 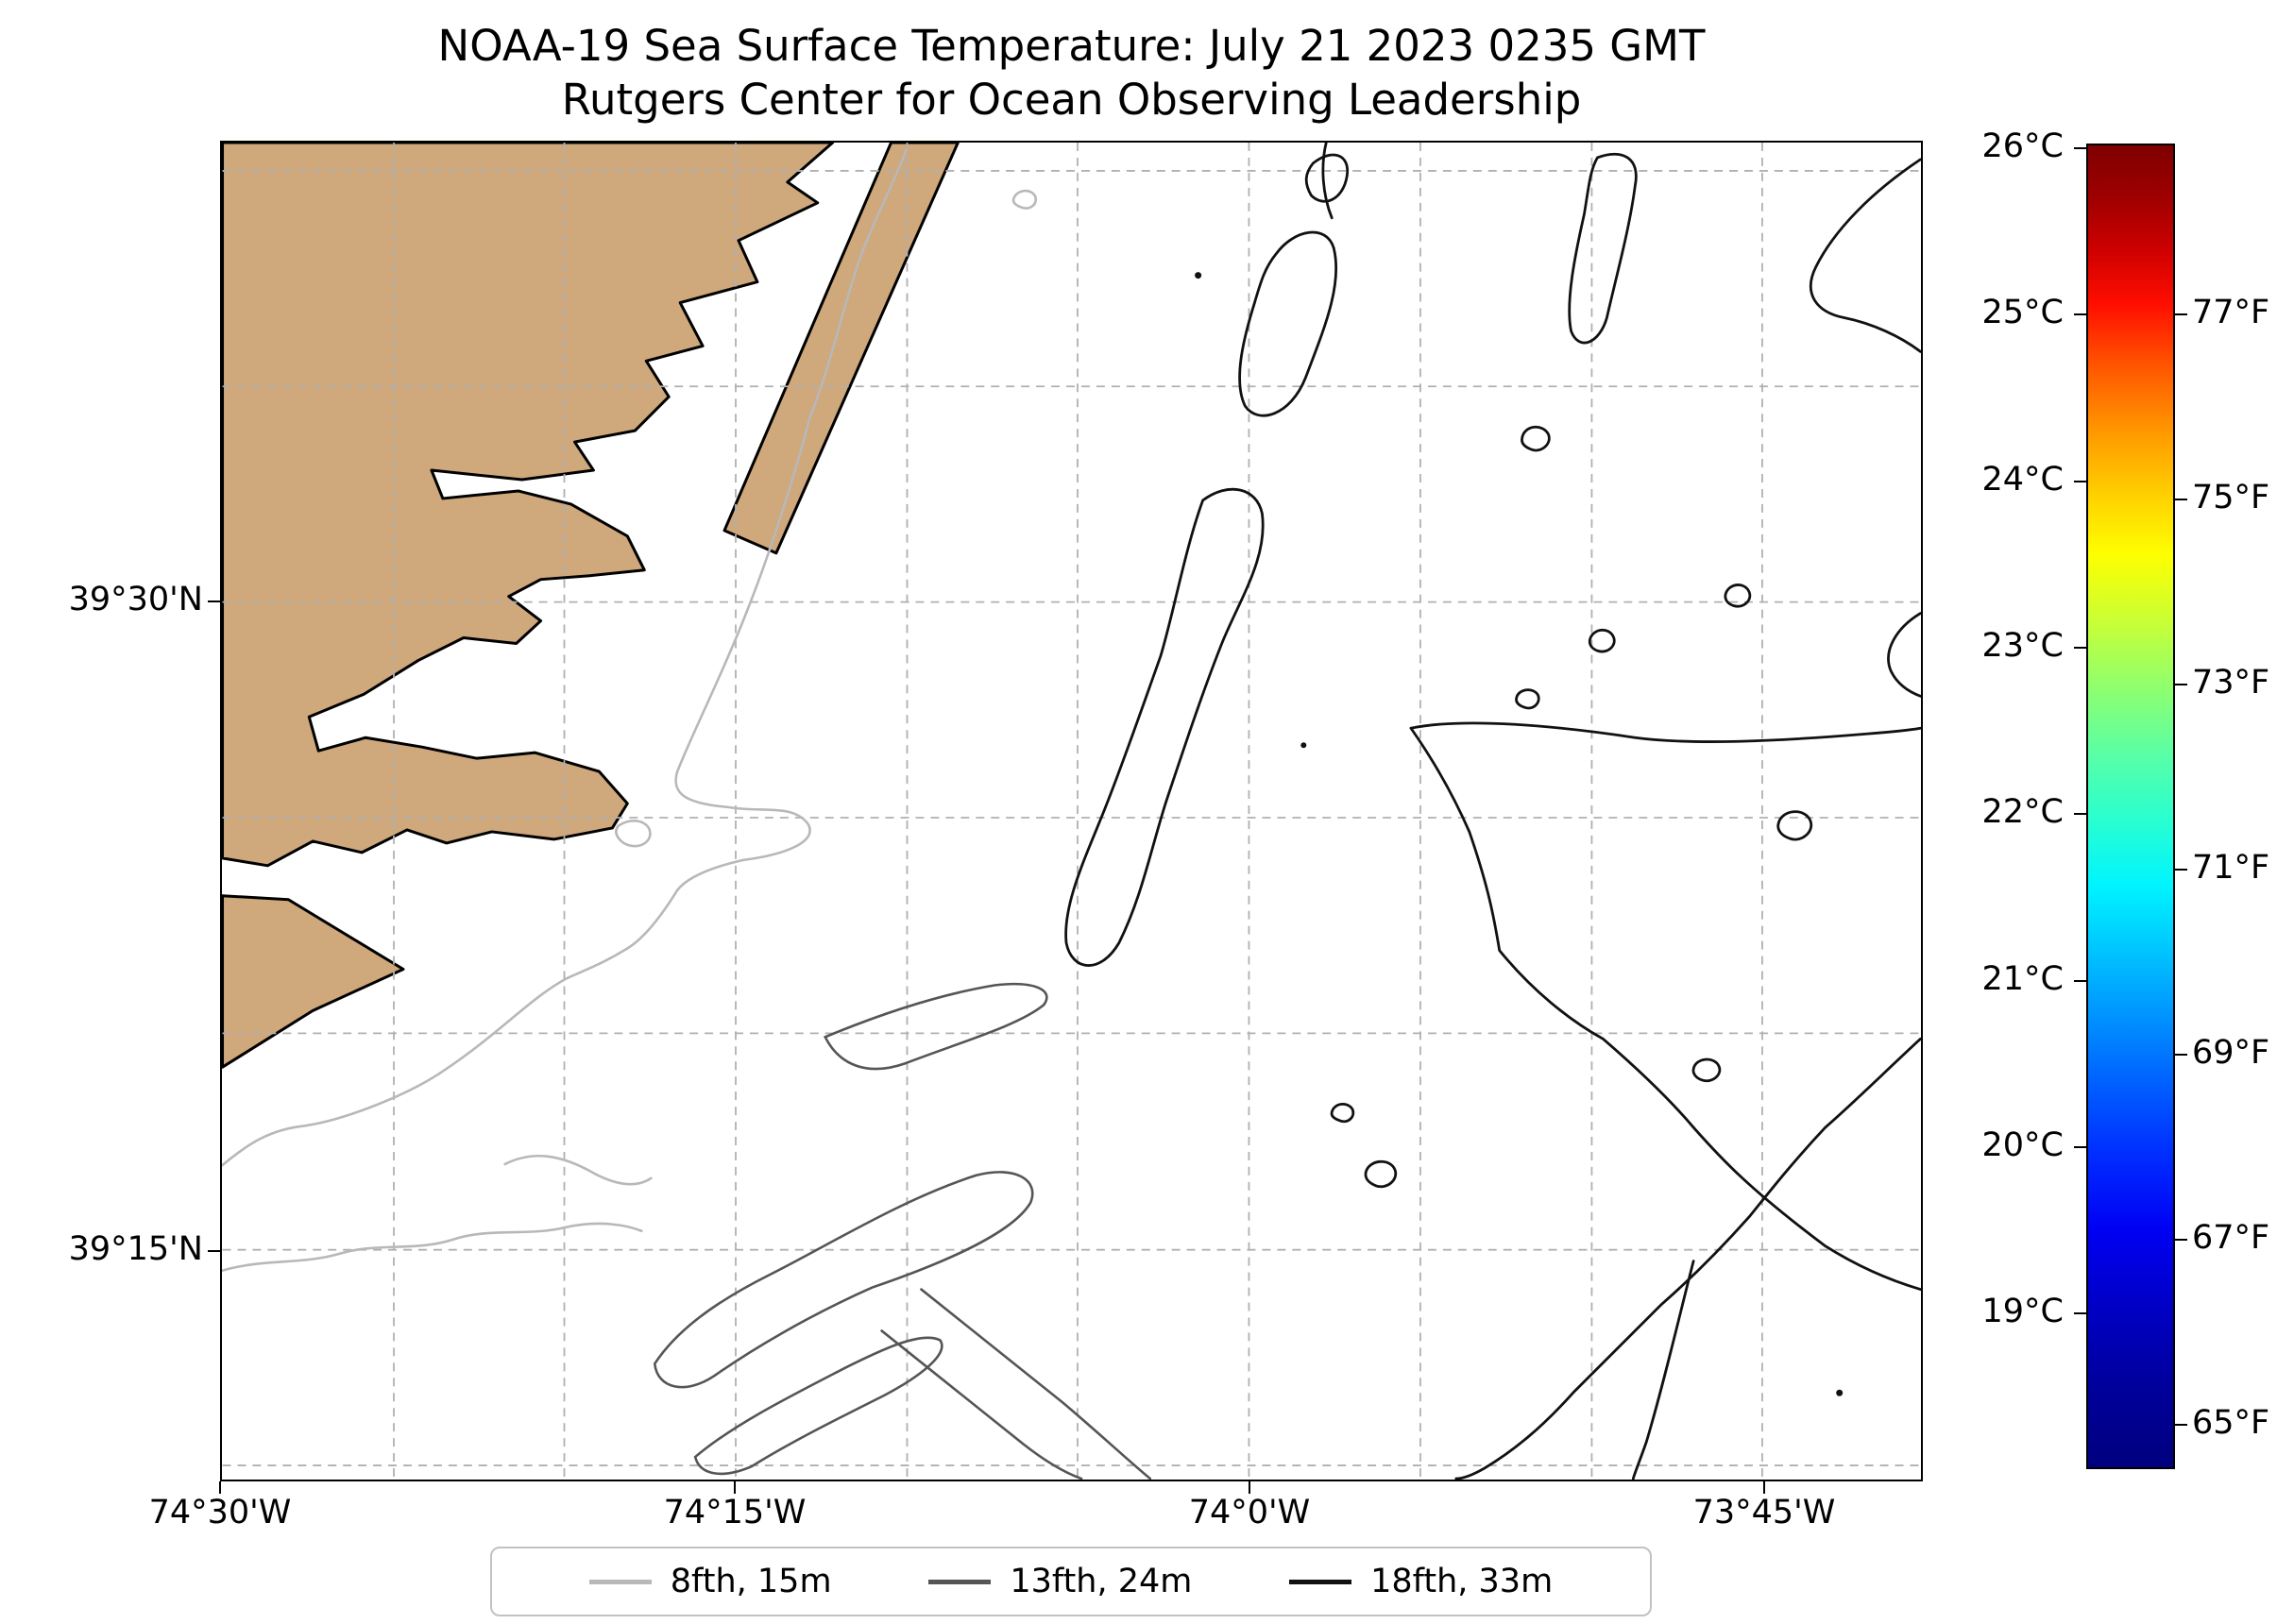 I want to click on cbar-c-label-25: 25°C, so click(x=2022, y=312).